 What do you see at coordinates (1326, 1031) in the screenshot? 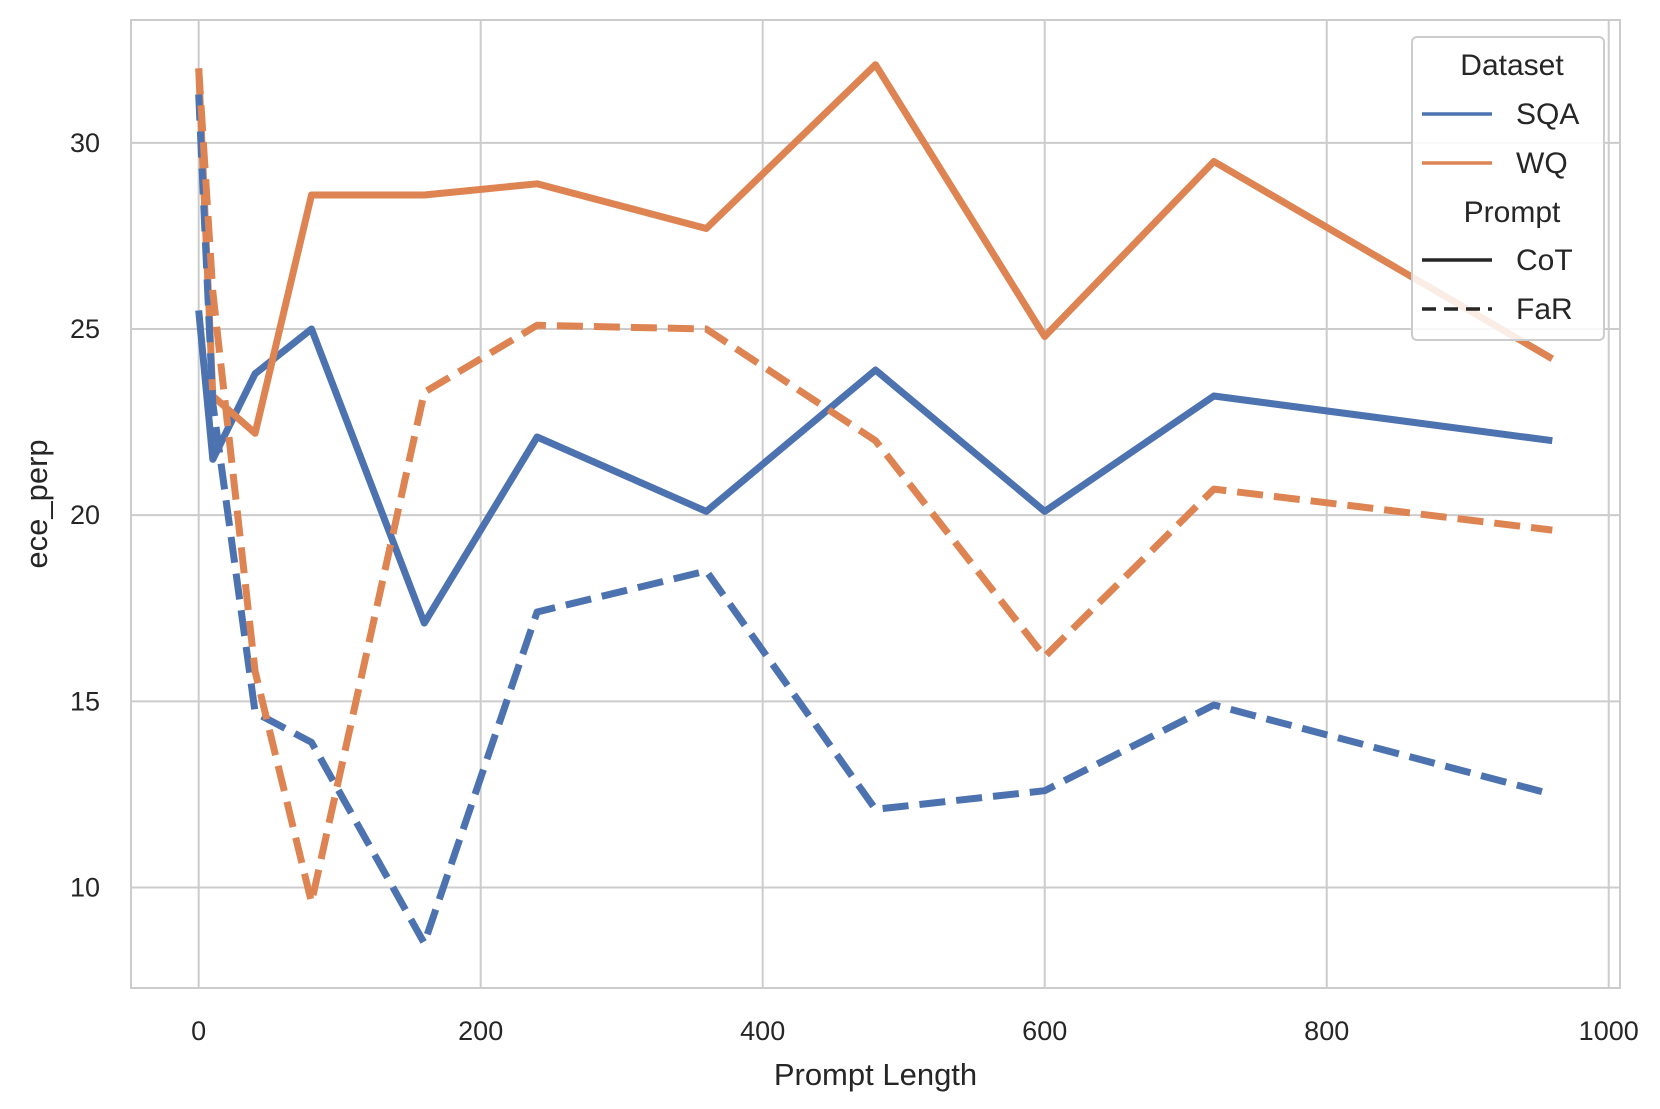
I see `x-tick-label: 800` at bounding box center [1326, 1031].